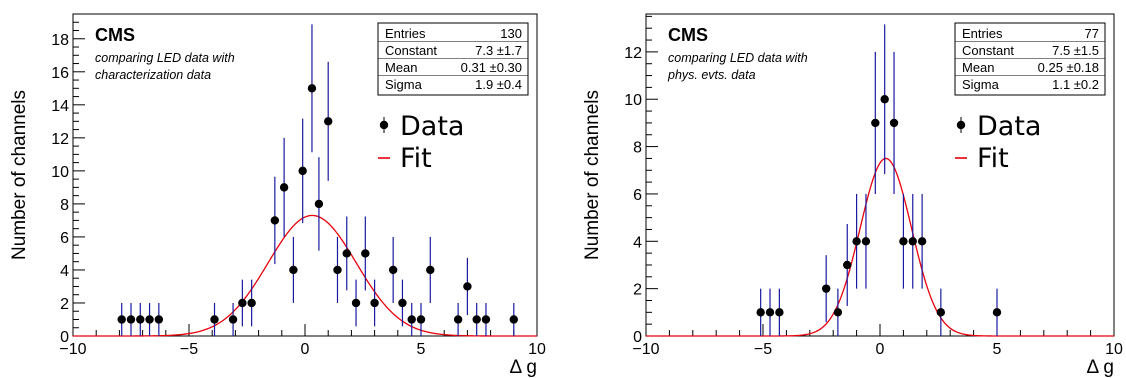 This screenshot has width=1126, height=378. I want to click on stats-value: 0.25 ±0.18, so click(1068, 67).